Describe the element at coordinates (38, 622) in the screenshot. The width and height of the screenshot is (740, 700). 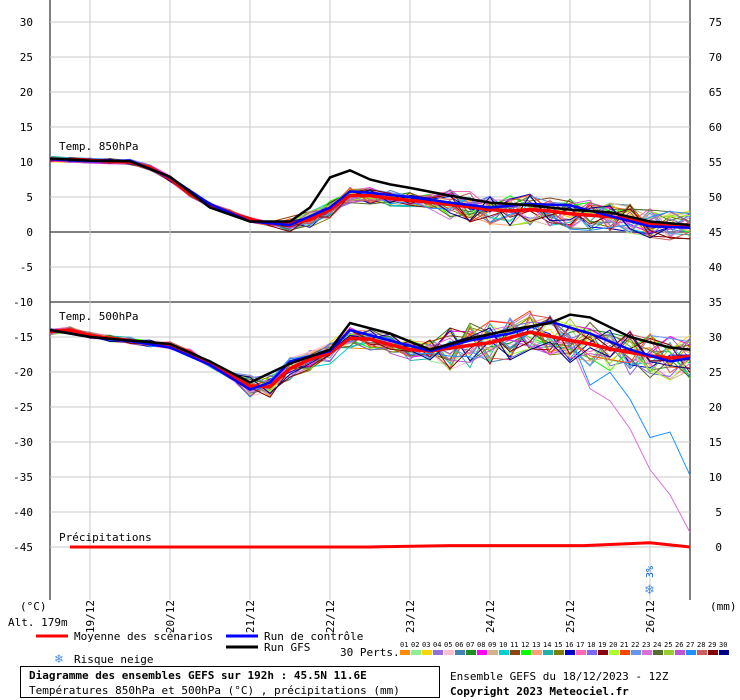
I see `altitude-label: Alt. 179m` at that location.